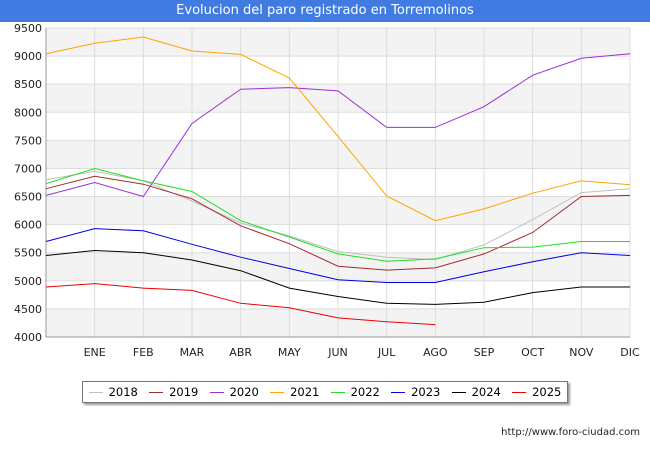  What do you see at coordinates (338, 255) in the screenshot?
I see `series-line-2023` at bounding box center [338, 255].